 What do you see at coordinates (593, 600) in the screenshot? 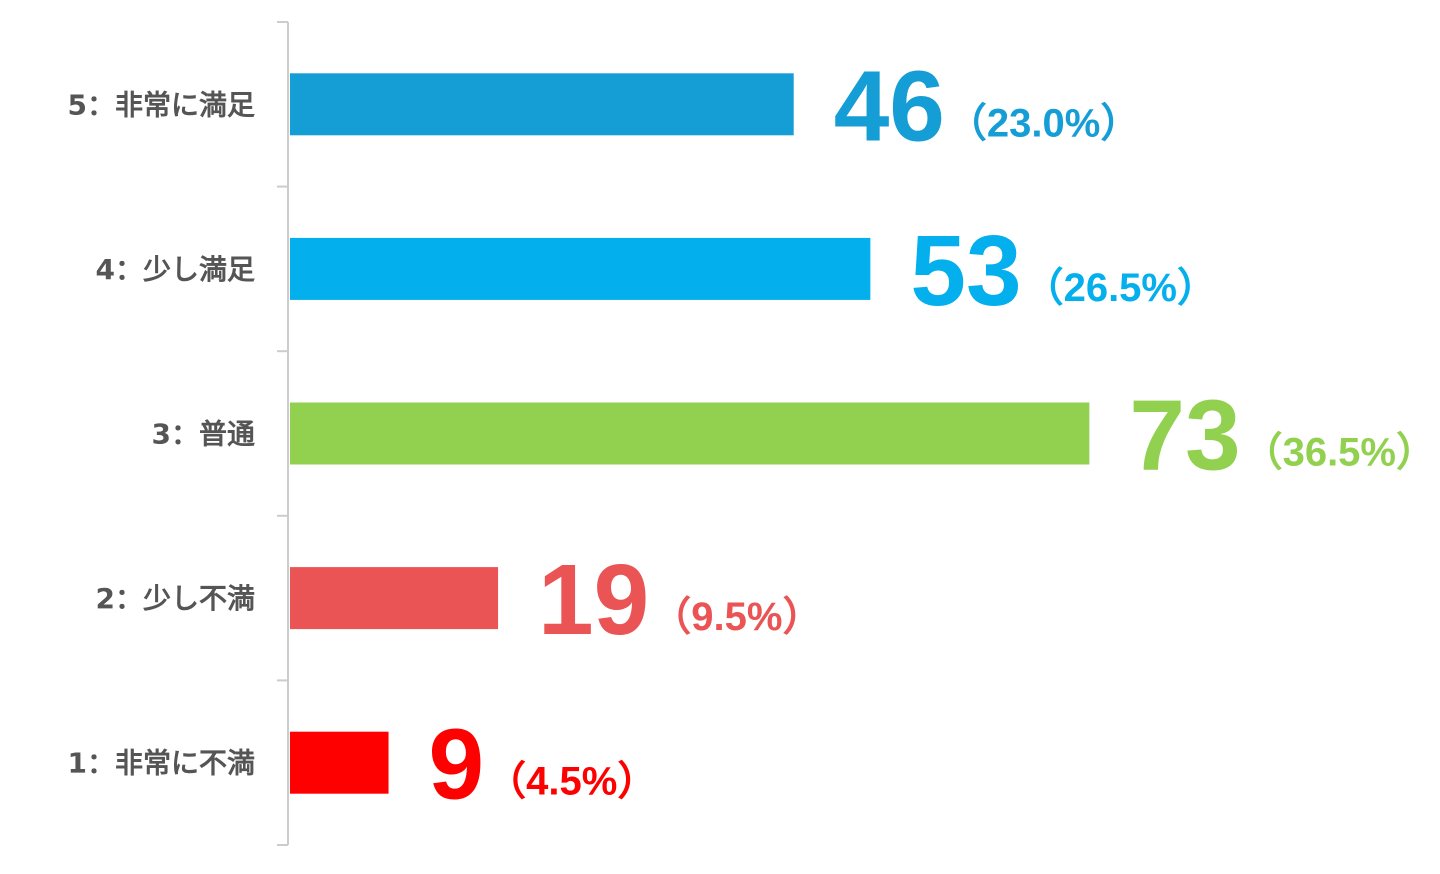
I see `value-label: 19` at bounding box center [593, 600].